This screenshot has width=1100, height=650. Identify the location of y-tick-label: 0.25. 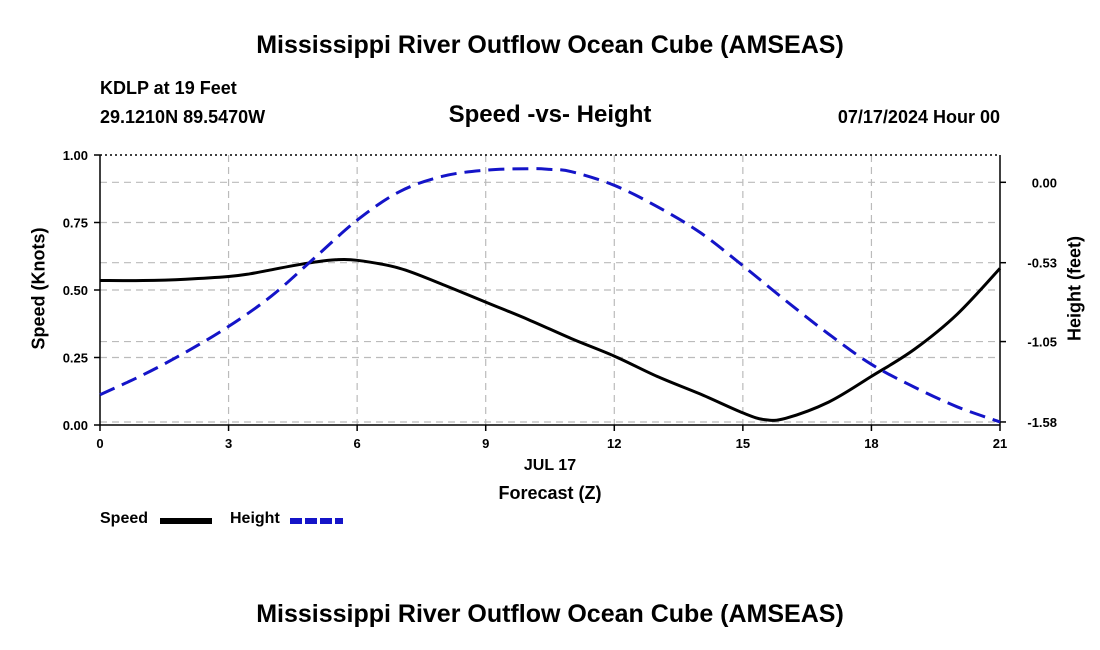
(75, 358).